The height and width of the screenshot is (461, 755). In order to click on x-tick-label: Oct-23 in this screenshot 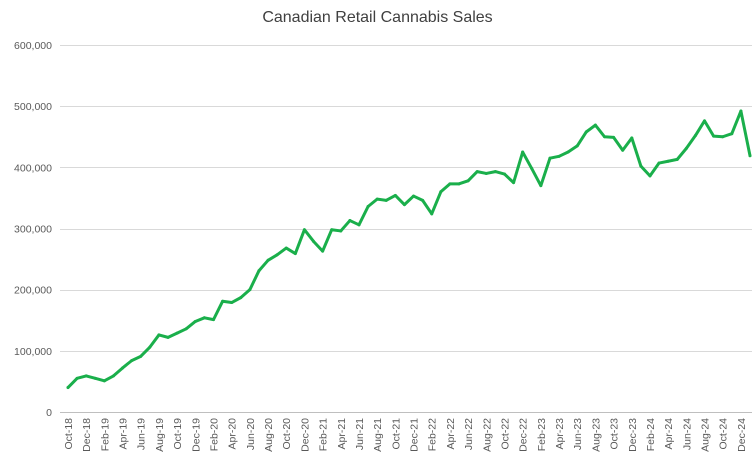, I will do `click(615, 434)`.